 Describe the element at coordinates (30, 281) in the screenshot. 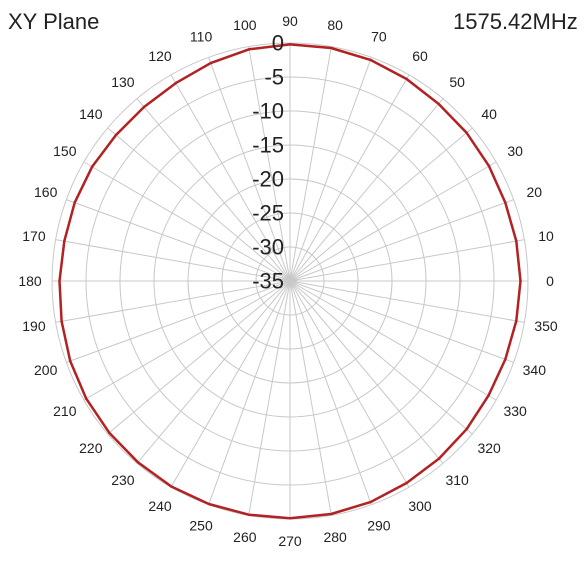

I see `angle-tick-label: 180` at that location.